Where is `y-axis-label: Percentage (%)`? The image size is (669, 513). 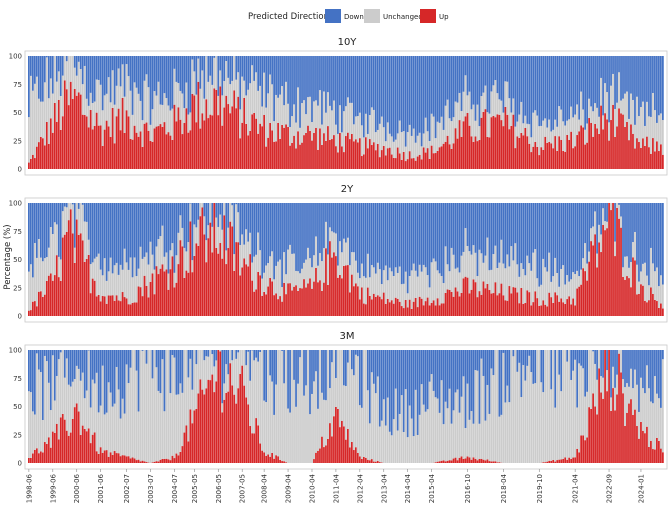 y-axis-label: Percentage (%) is located at coordinates (8, 256).